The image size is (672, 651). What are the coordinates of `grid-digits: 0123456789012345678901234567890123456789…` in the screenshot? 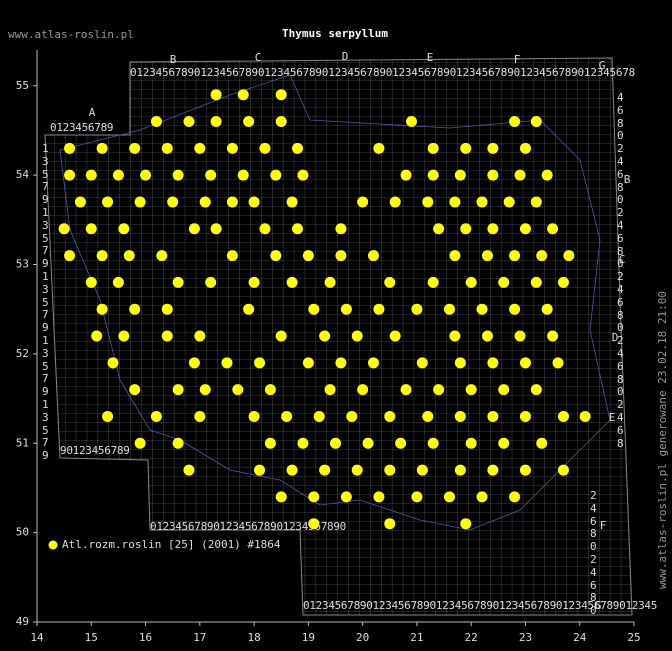 It's located at (480, 605).